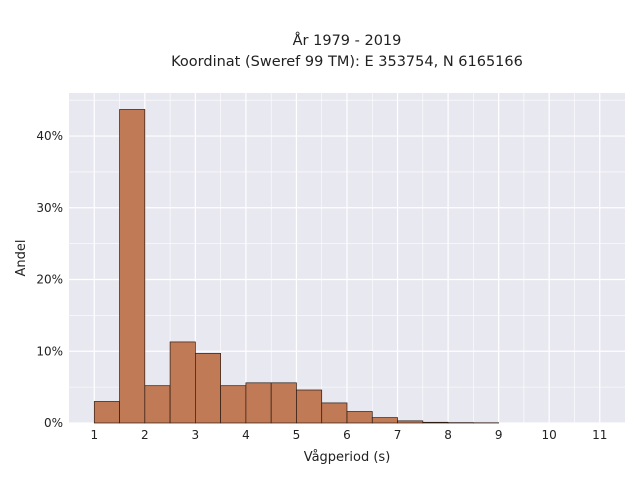  Describe the element at coordinates (398, 435) in the screenshot. I see `x-tick-label: 7` at that location.